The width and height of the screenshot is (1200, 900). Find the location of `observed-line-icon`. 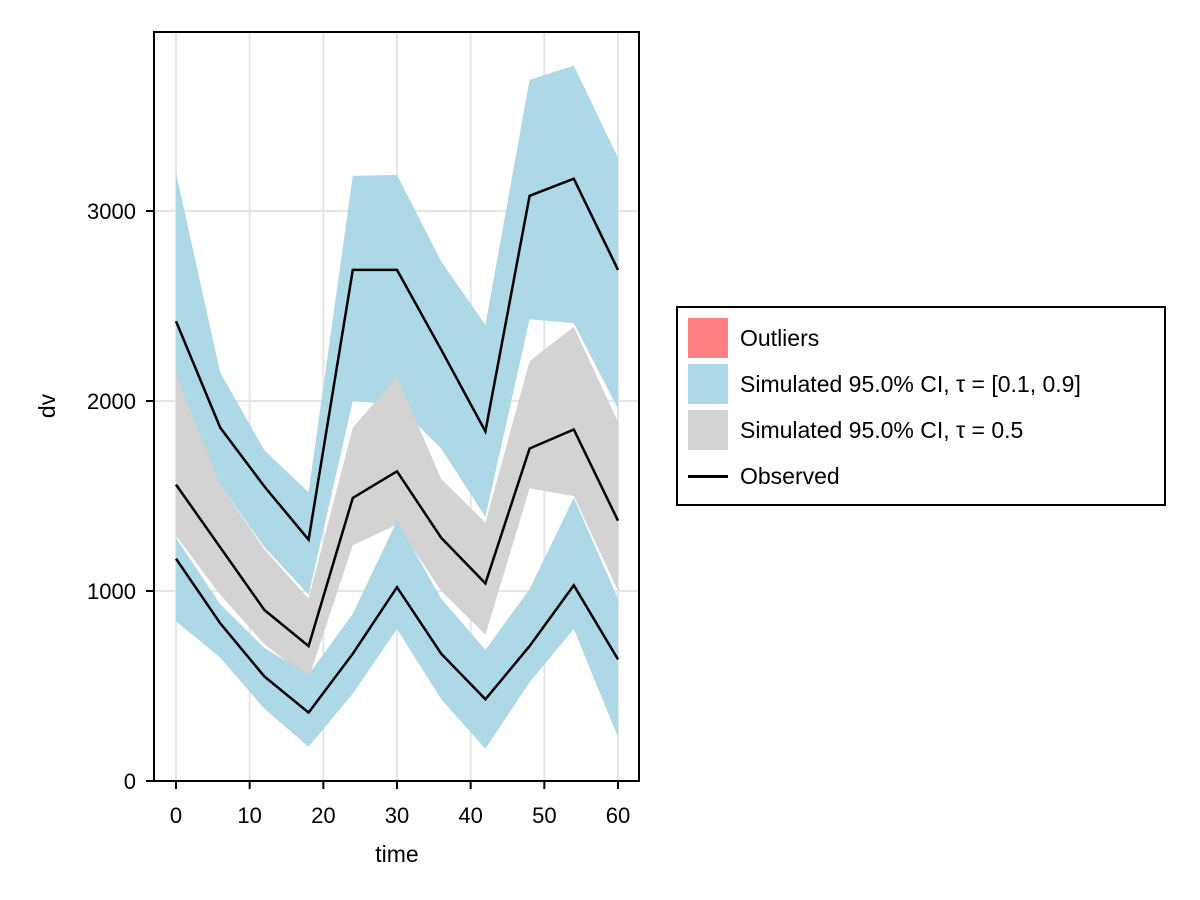

observed-line-icon is located at coordinates (708, 476).